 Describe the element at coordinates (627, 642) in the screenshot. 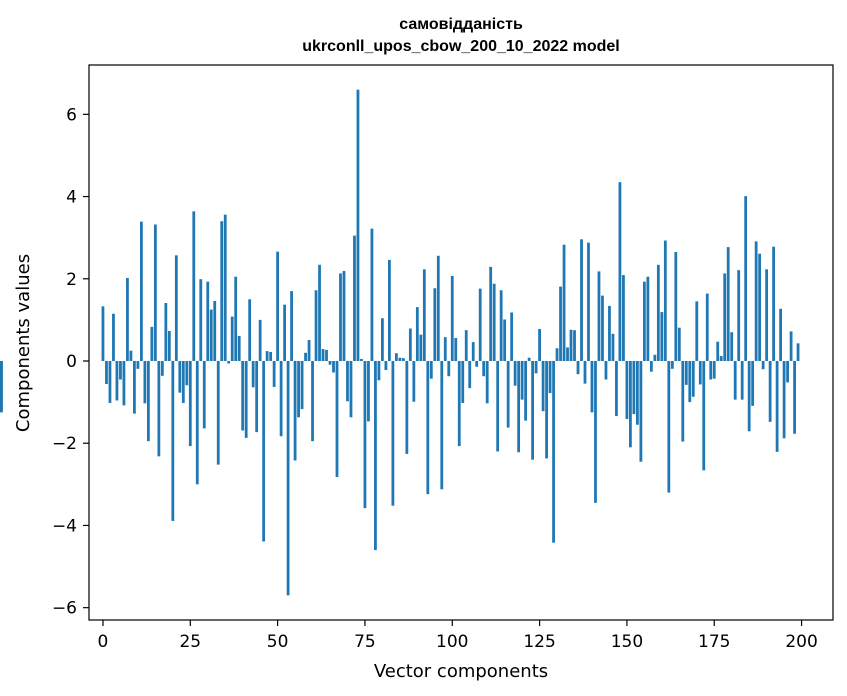

I see `x-tick-label: 150` at that location.